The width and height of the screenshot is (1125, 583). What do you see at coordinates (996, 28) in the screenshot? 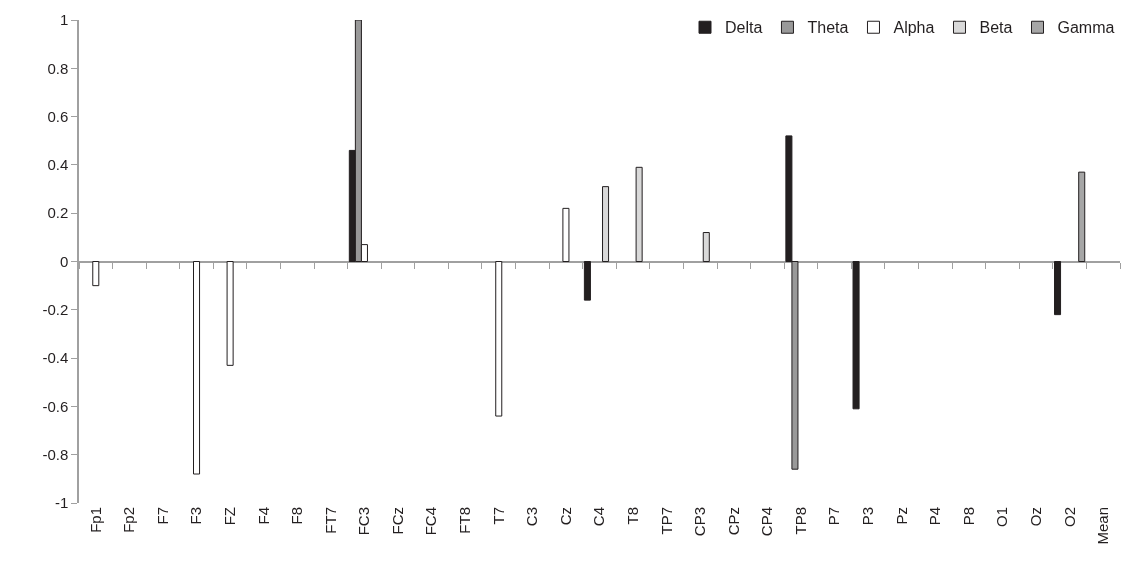
I see `legend-label: Beta` at bounding box center [996, 28].